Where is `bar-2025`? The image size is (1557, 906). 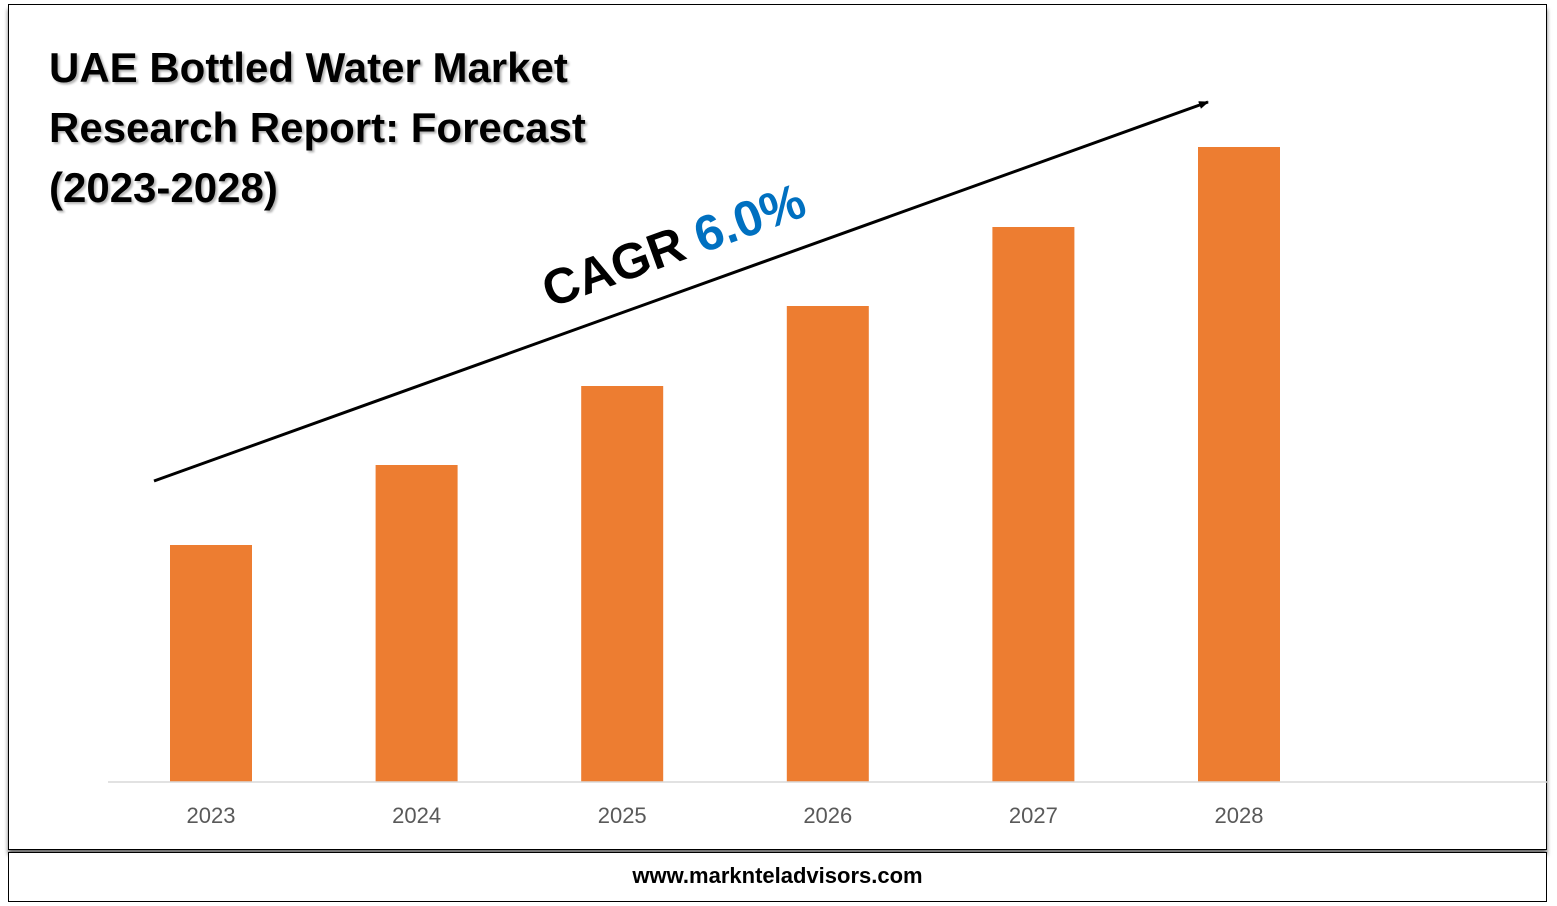 bar-2025 is located at coordinates (622, 584).